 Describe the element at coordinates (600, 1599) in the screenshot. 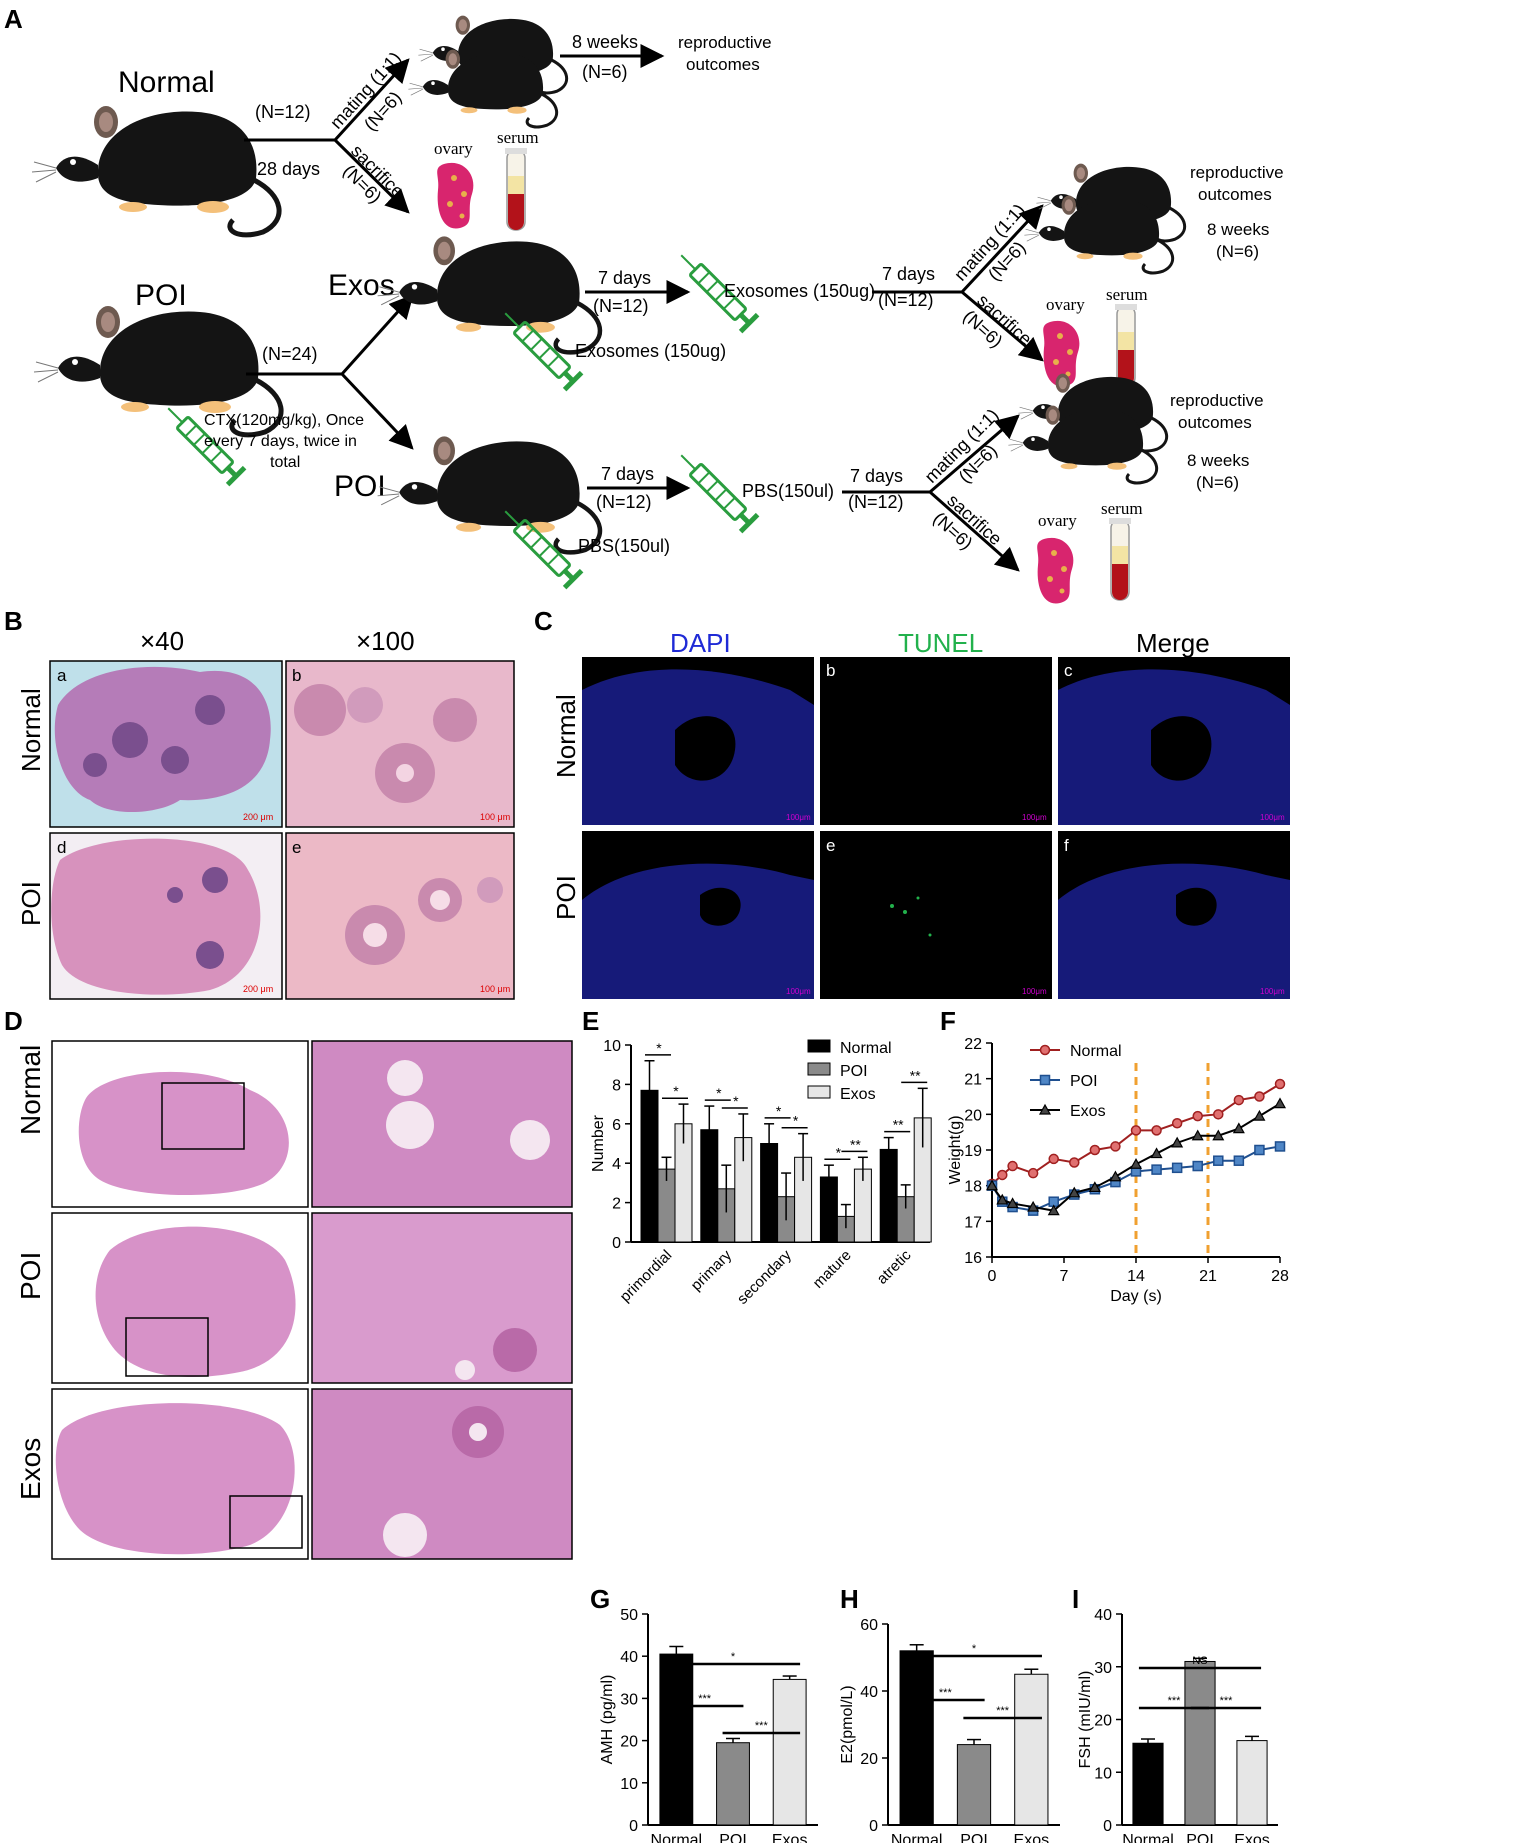

I see `panel-letter-g: G` at that location.